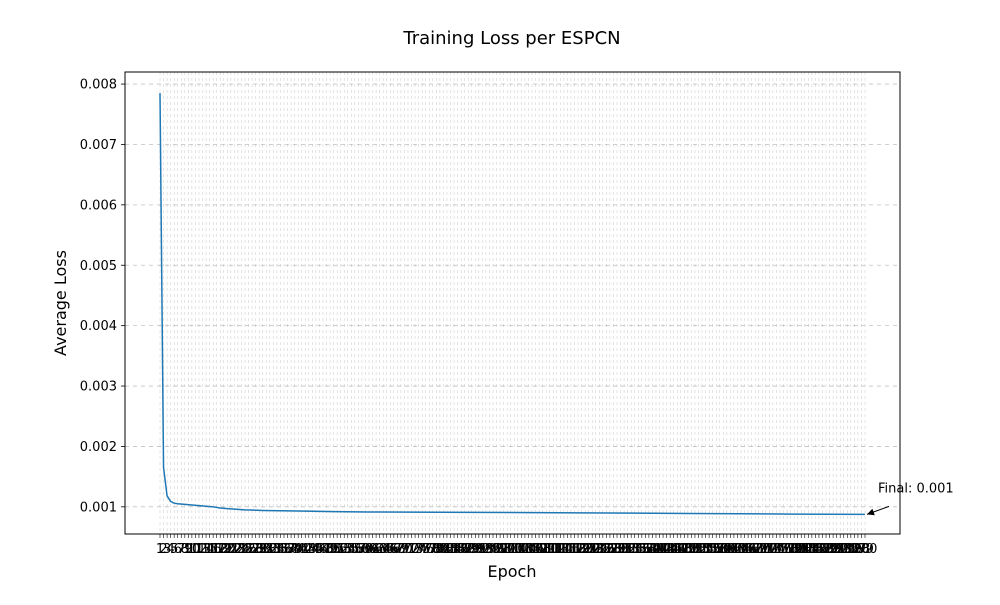 Image resolution: width=1000 pixels, height=605 pixels. I want to click on x-tick-label: 138, so click(645, 549).